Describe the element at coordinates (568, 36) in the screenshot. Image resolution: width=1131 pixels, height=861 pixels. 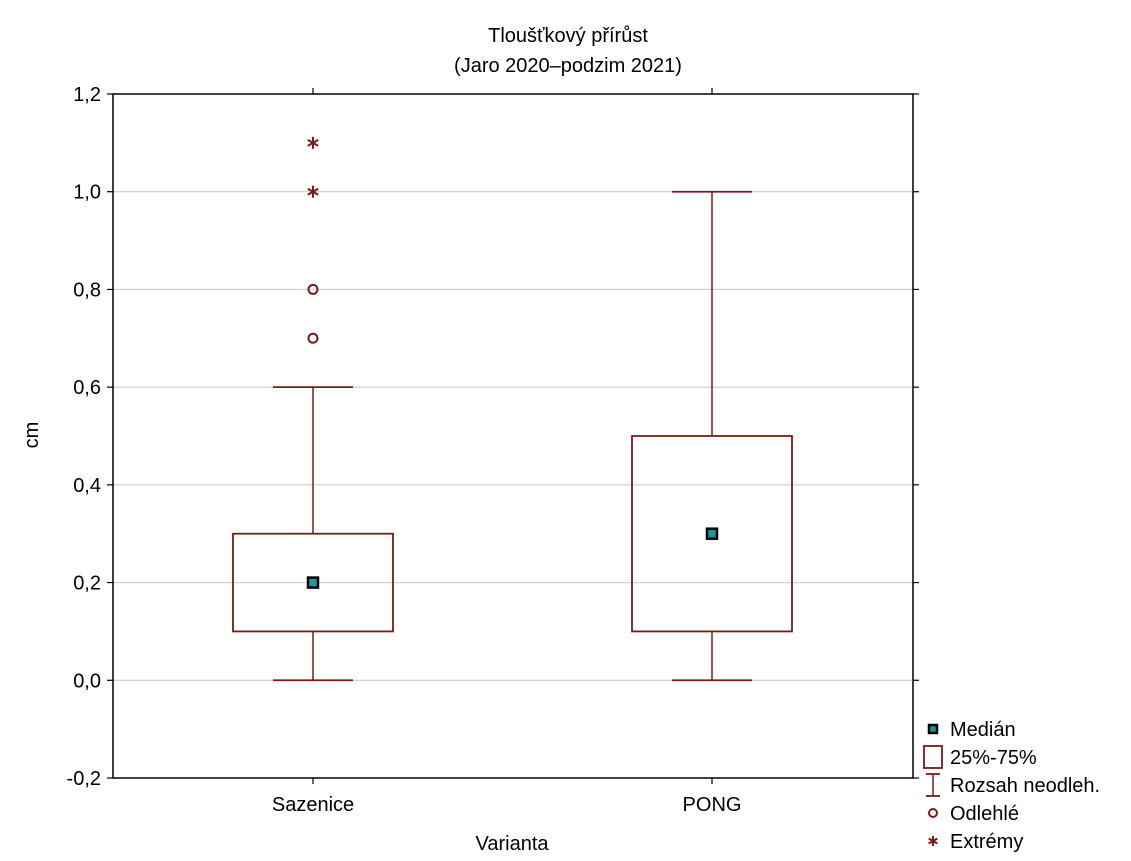
I see `chart-title: Tloušťkový přírůst` at that location.